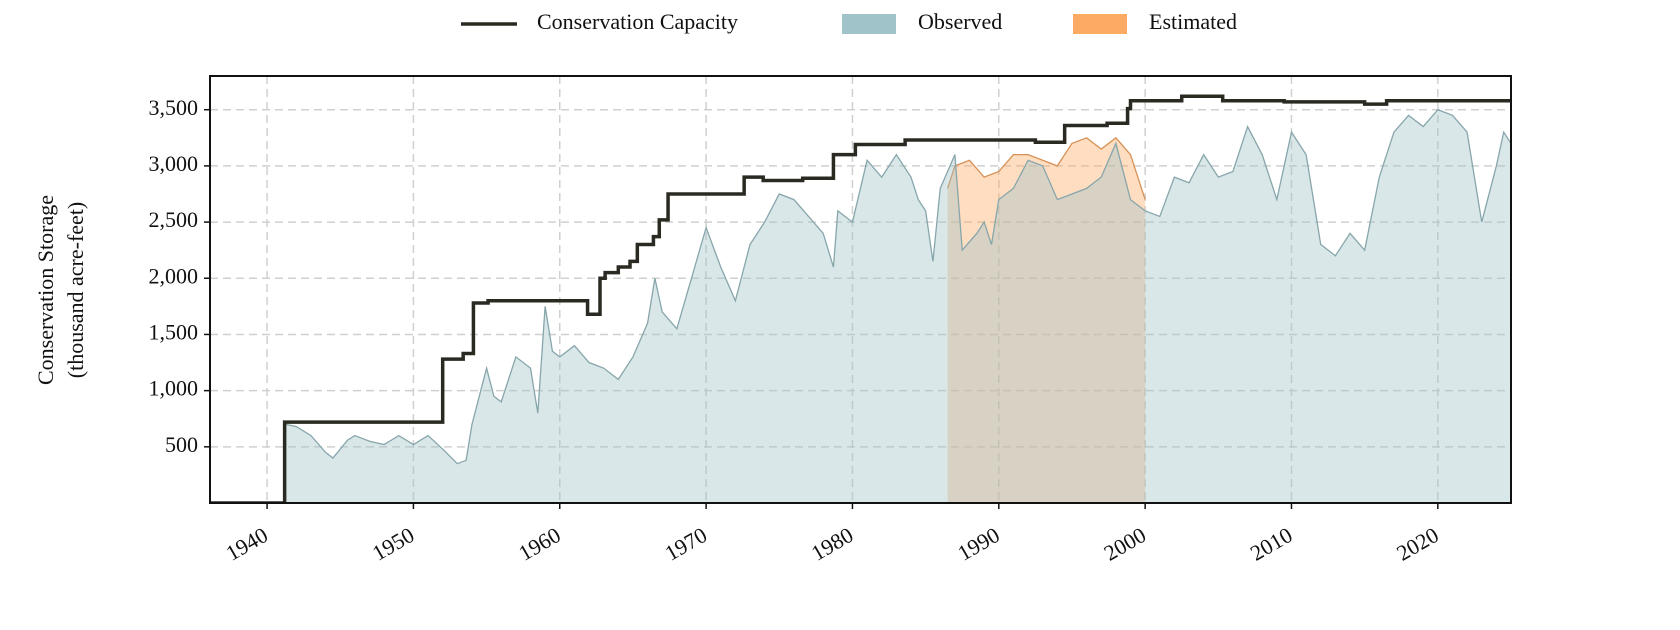 This screenshot has width=1680, height=630. I want to click on y-tick-label: 3,500, so click(174, 107).